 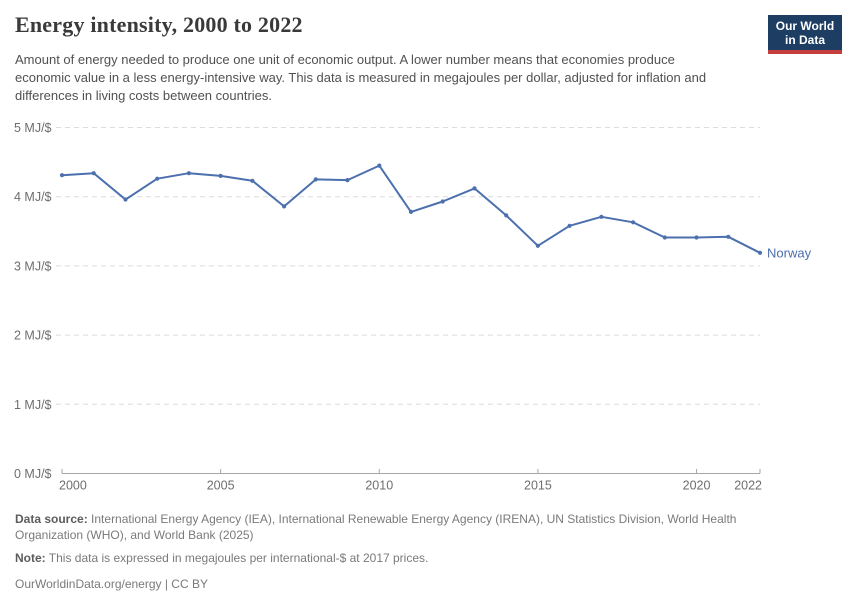 I want to click on y-tick-label: 4 MJ/$, so click(x=33, y=197).